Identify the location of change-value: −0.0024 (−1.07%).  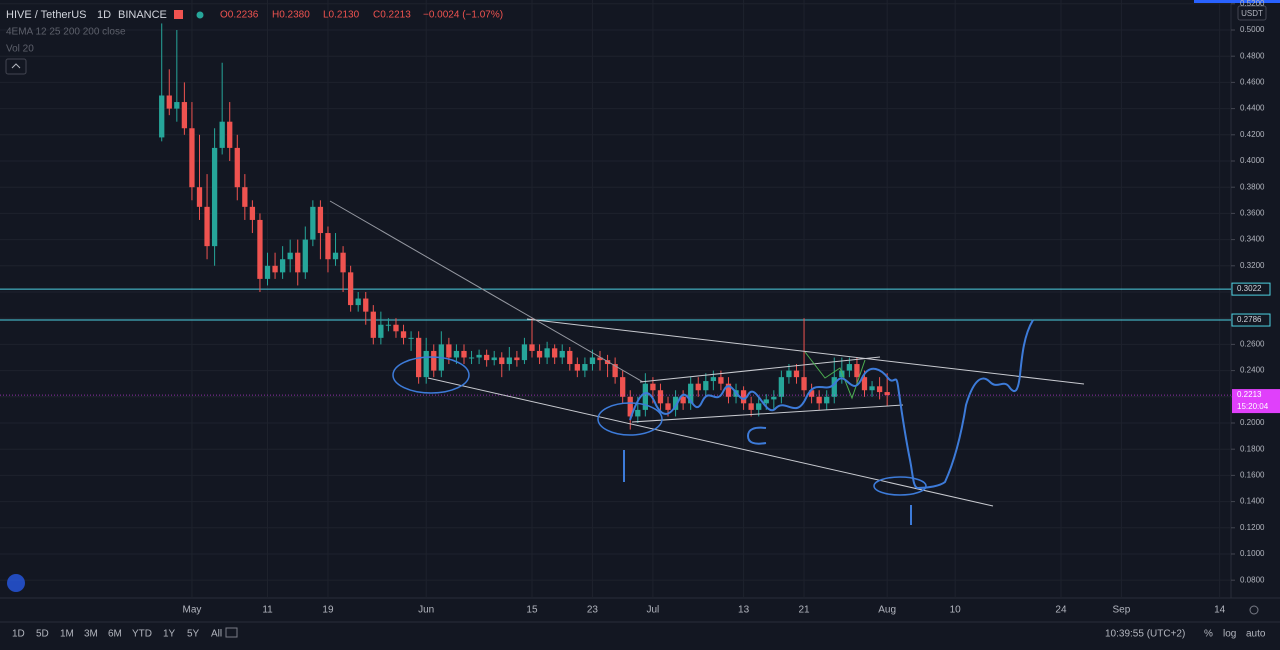
(463, 15).